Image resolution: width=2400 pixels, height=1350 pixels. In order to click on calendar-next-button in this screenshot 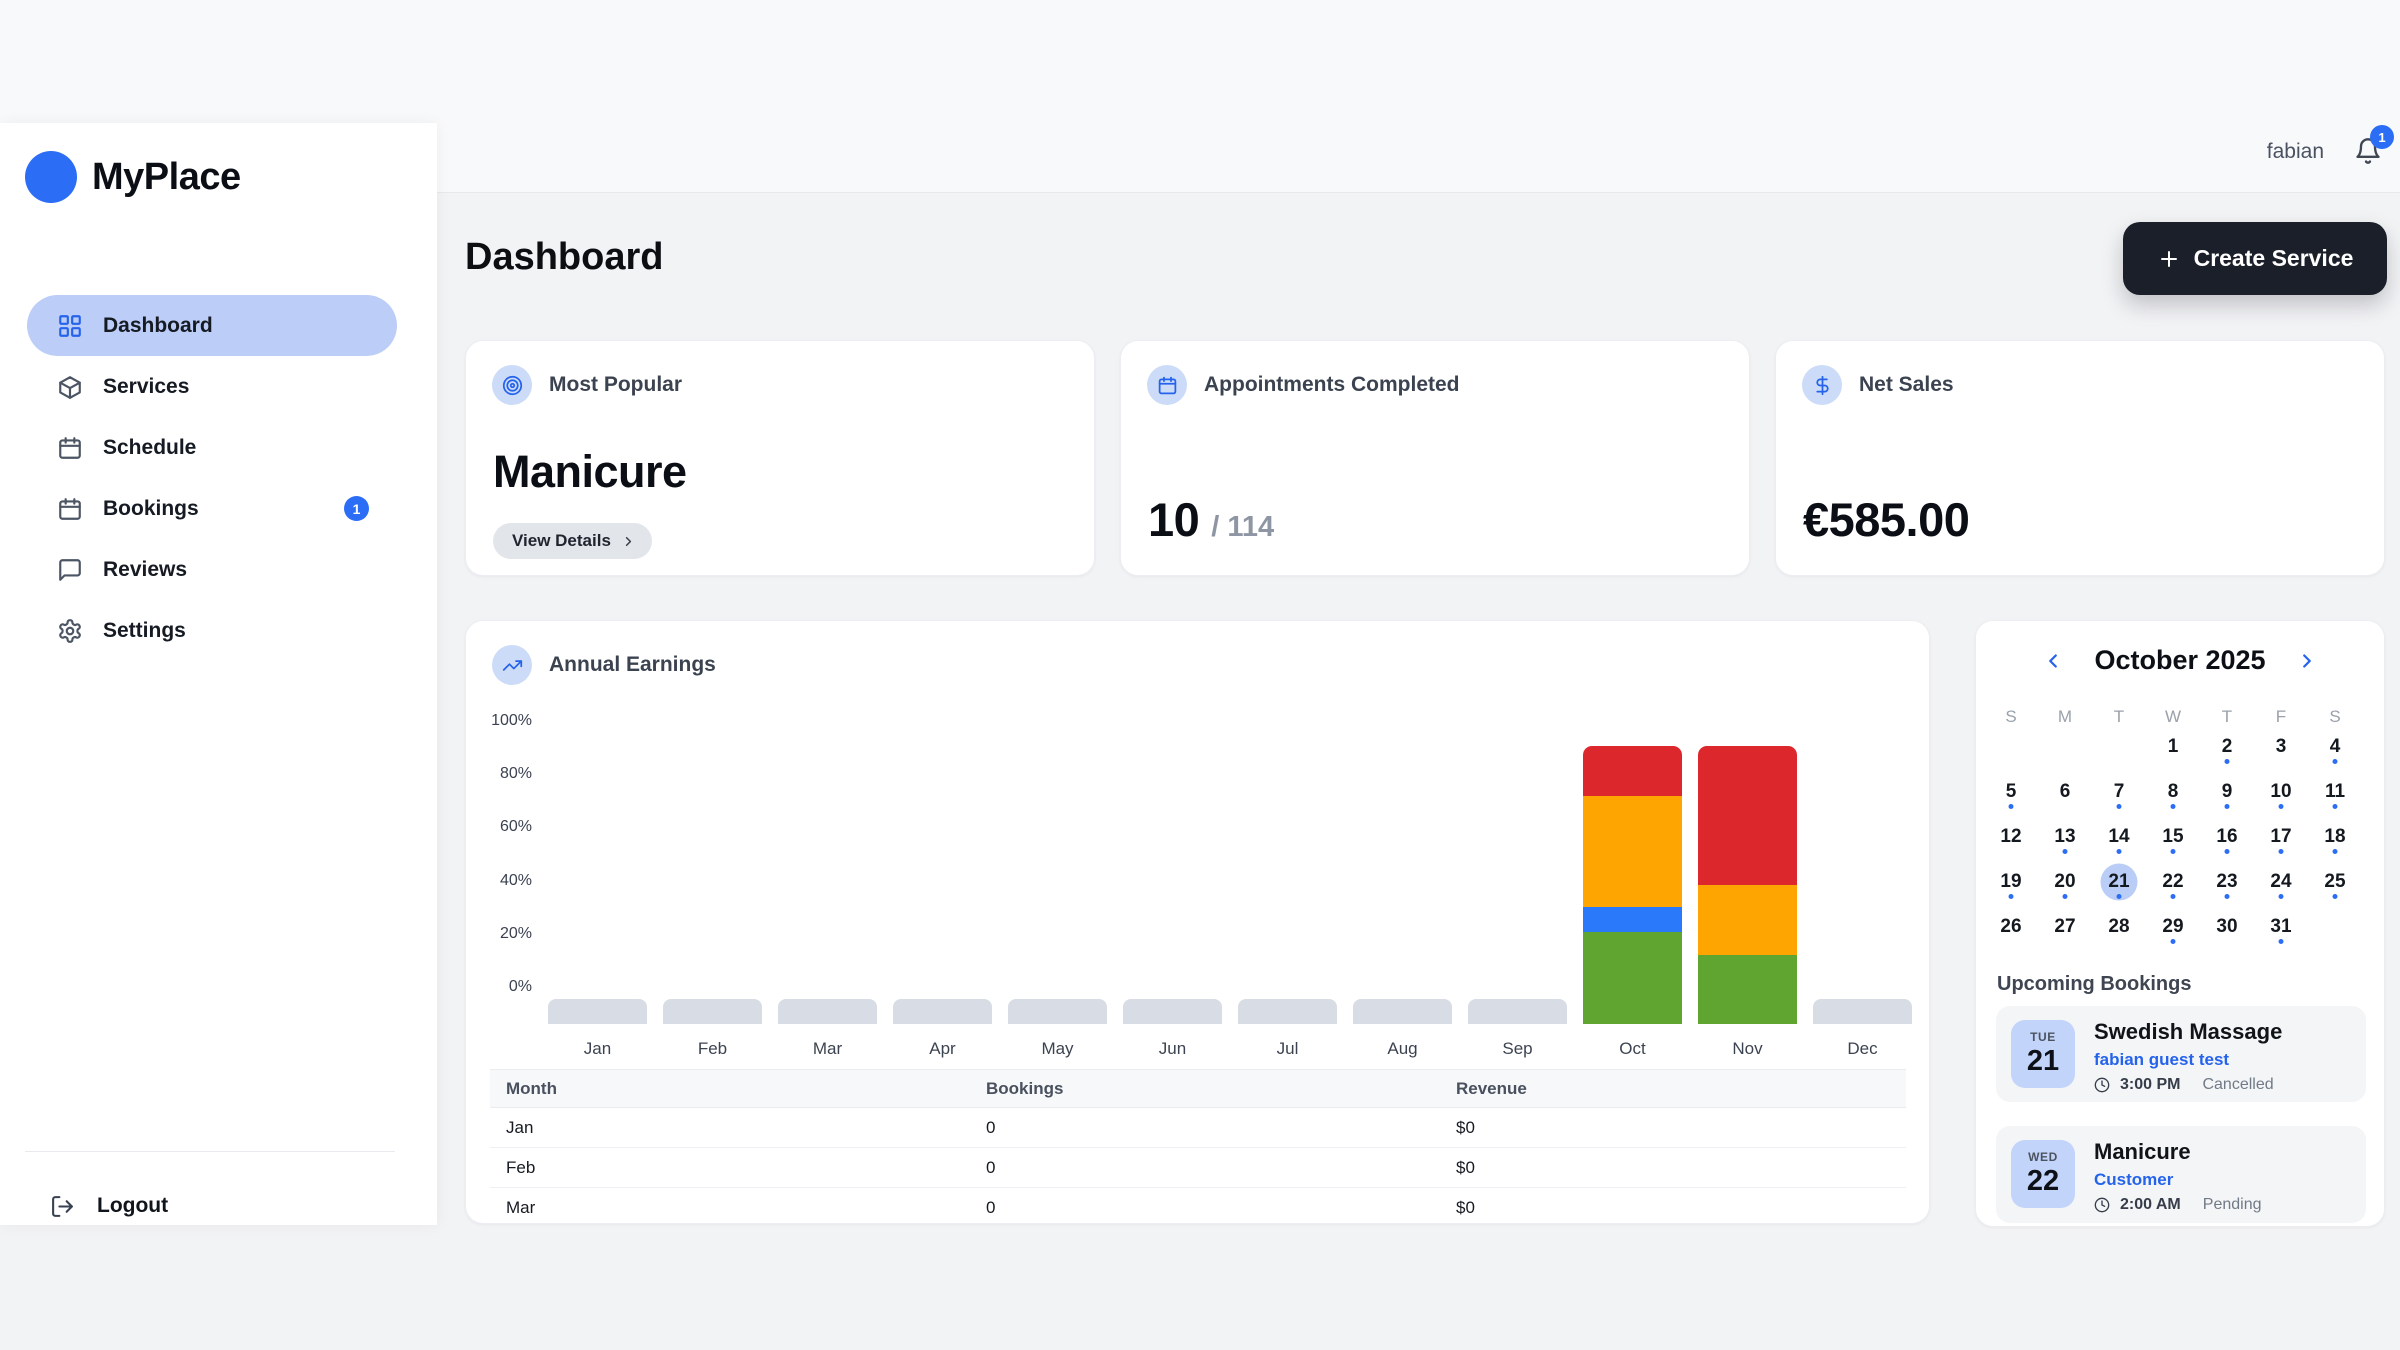, I will do `click(2307, 661)`.